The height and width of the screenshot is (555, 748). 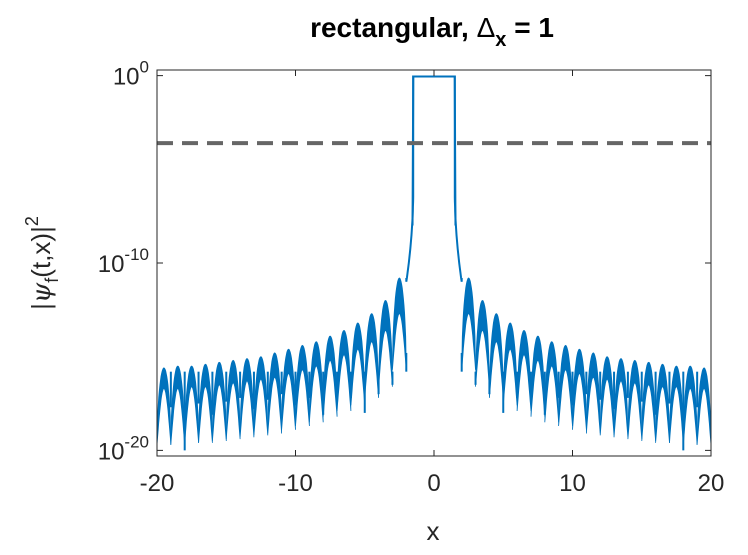 I want to click on x-tick-label: 0, so click(x=433, y=483).